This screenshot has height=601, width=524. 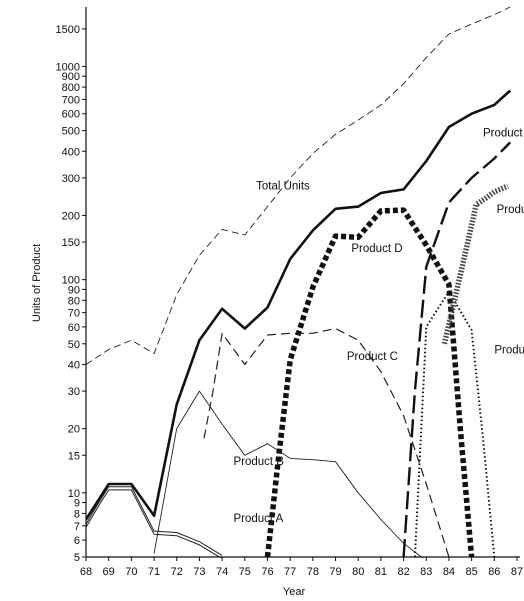 I want to click on series-label-product-e: Product, so click(x=503, y=133).